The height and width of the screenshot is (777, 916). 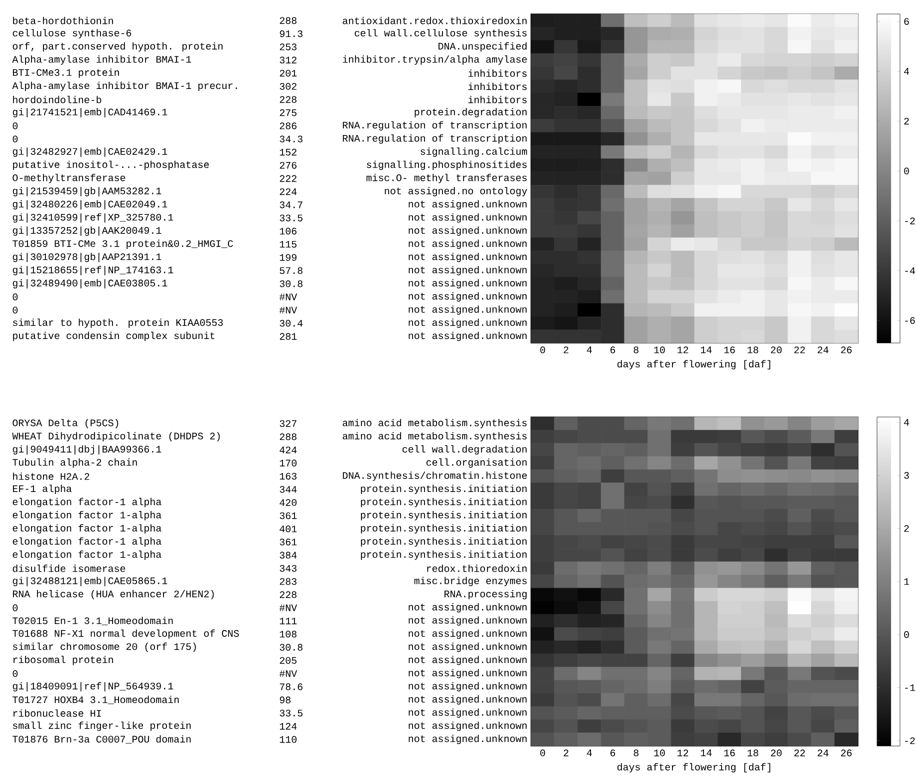 What do you see at coordinates (117, 47) in the screenshot?
I see `text: orf, part.conserved hypoth. protein` at bounding box center [117, 47].